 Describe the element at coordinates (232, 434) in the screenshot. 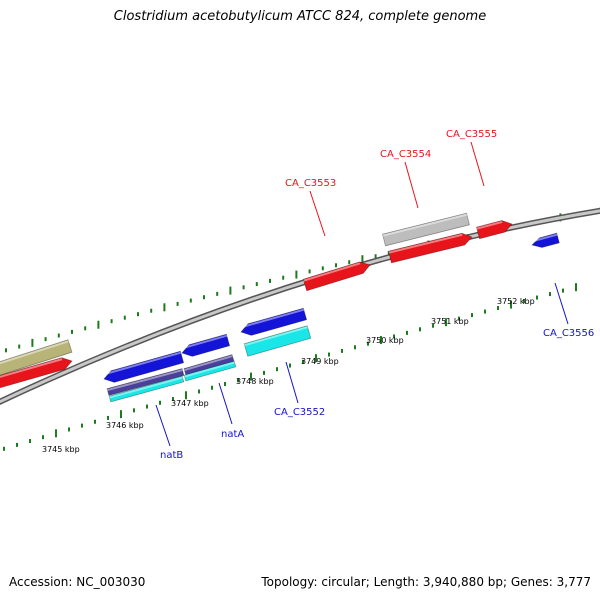

I see `gene-label: natA` at that location.